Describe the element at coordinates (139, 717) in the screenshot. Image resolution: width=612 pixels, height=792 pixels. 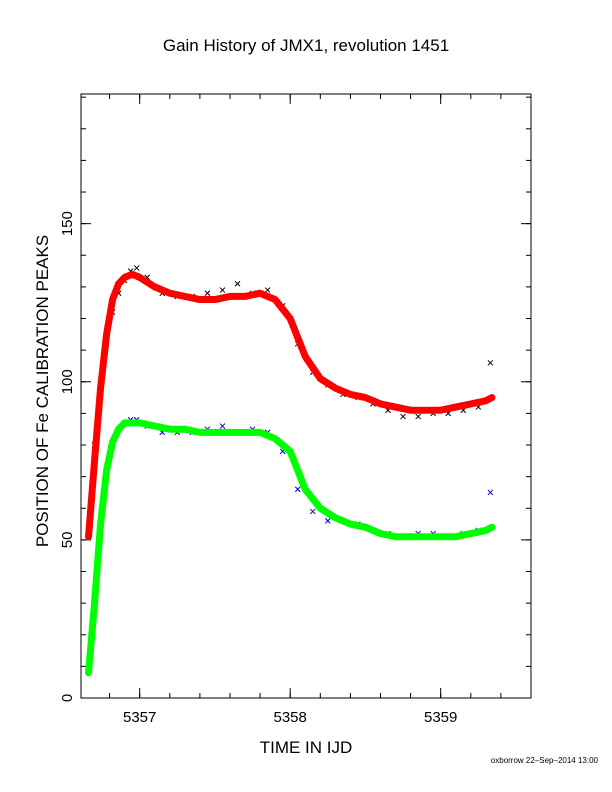
I see `x-tick-label: 5357` at that location.